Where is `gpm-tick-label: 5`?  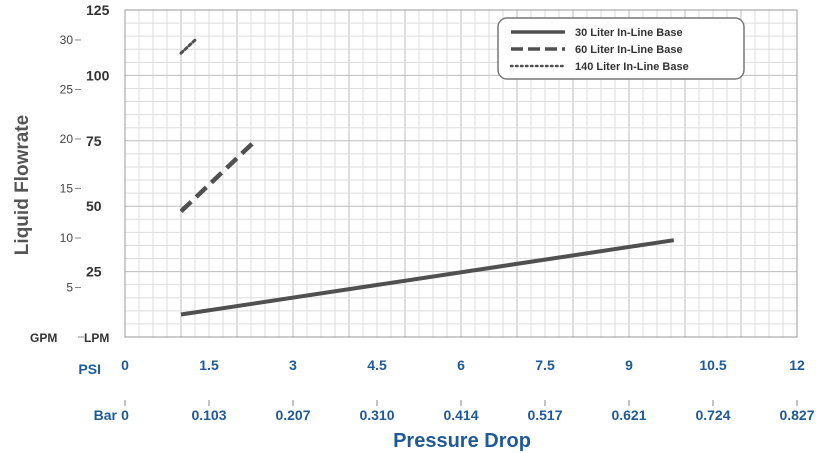
gpm-tick-label: 5 is located at coordinates (69, 287).